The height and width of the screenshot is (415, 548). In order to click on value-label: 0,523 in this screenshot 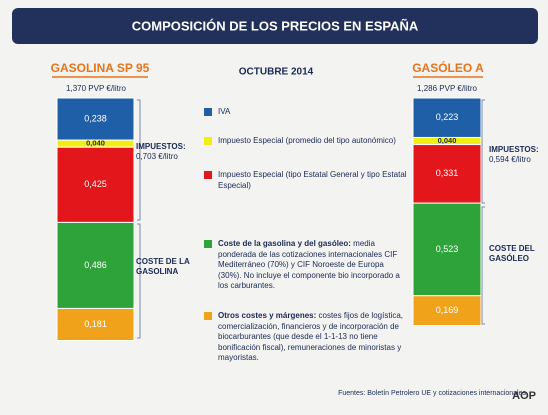, I will do `click(447, 249)`.